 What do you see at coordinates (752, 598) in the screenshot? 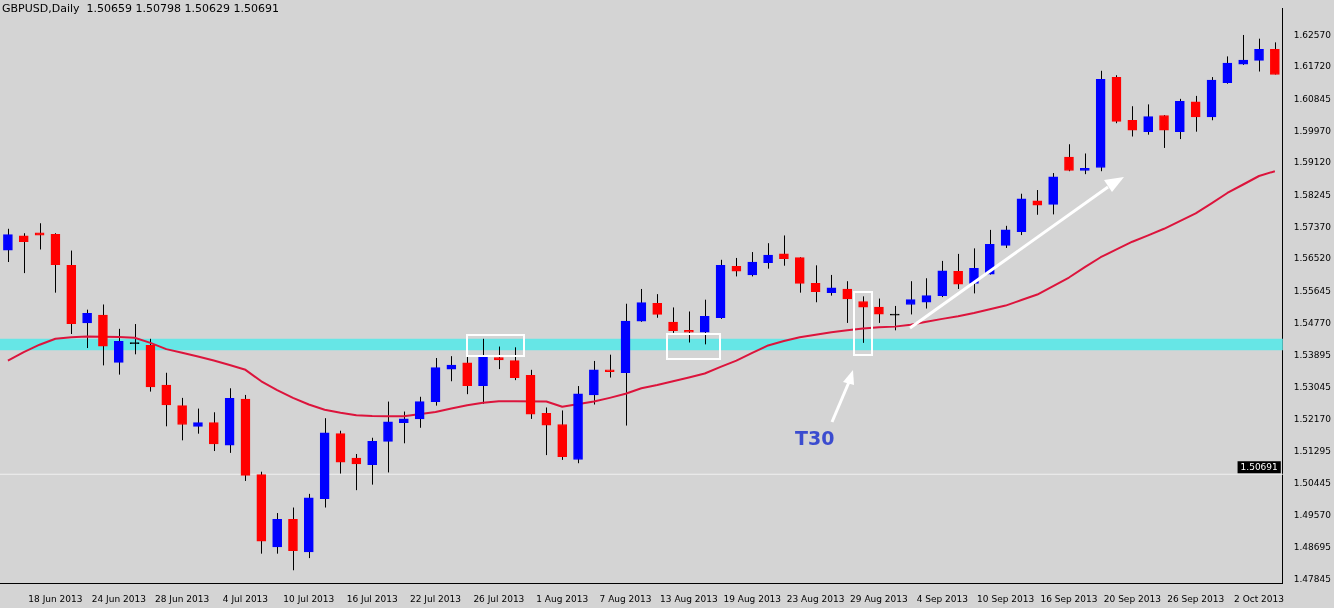
I see `x-tick-label: 19 Aug 2013` at bounding box center [752, 598].